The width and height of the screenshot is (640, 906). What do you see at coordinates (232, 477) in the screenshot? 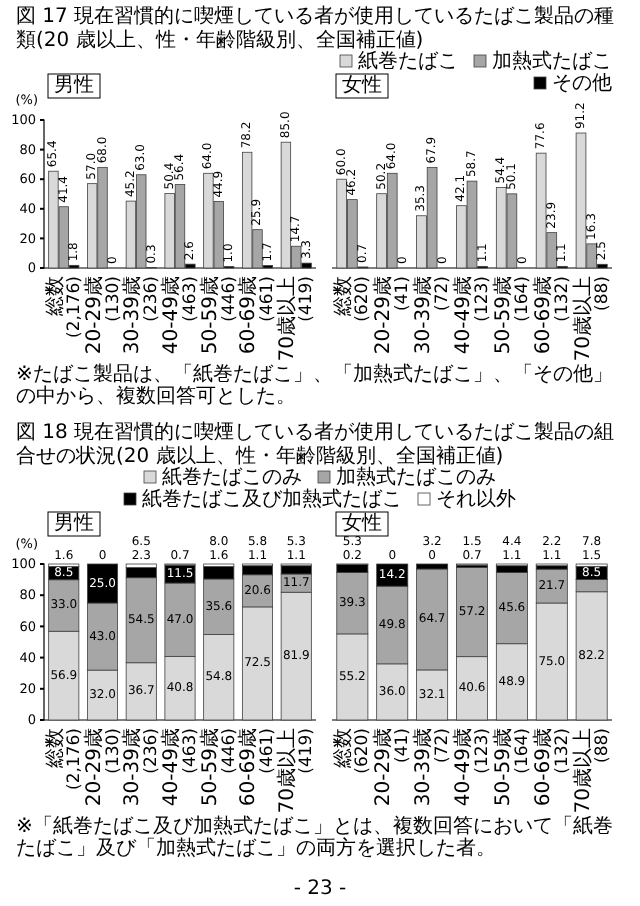
I see `legend-label: 紙巻たばこのみ` at bounding box center [232, 477].